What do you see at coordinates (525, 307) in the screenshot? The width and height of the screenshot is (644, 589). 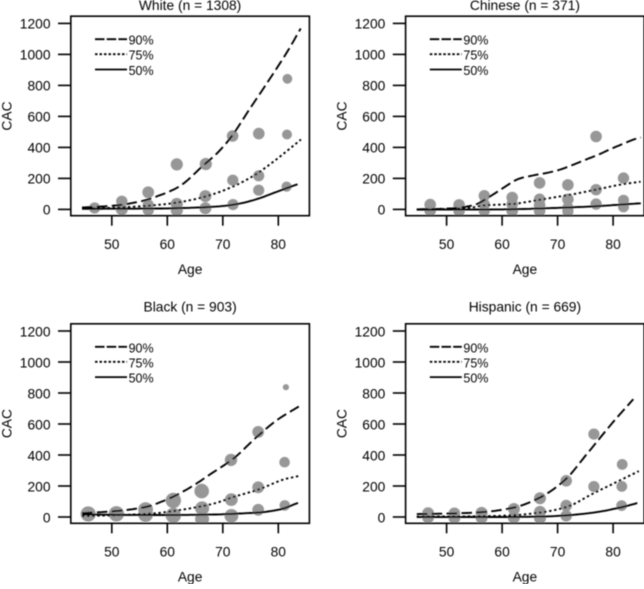 I see `svg-text: Hispanic (n = 669)` at bounding box center [525, 307].